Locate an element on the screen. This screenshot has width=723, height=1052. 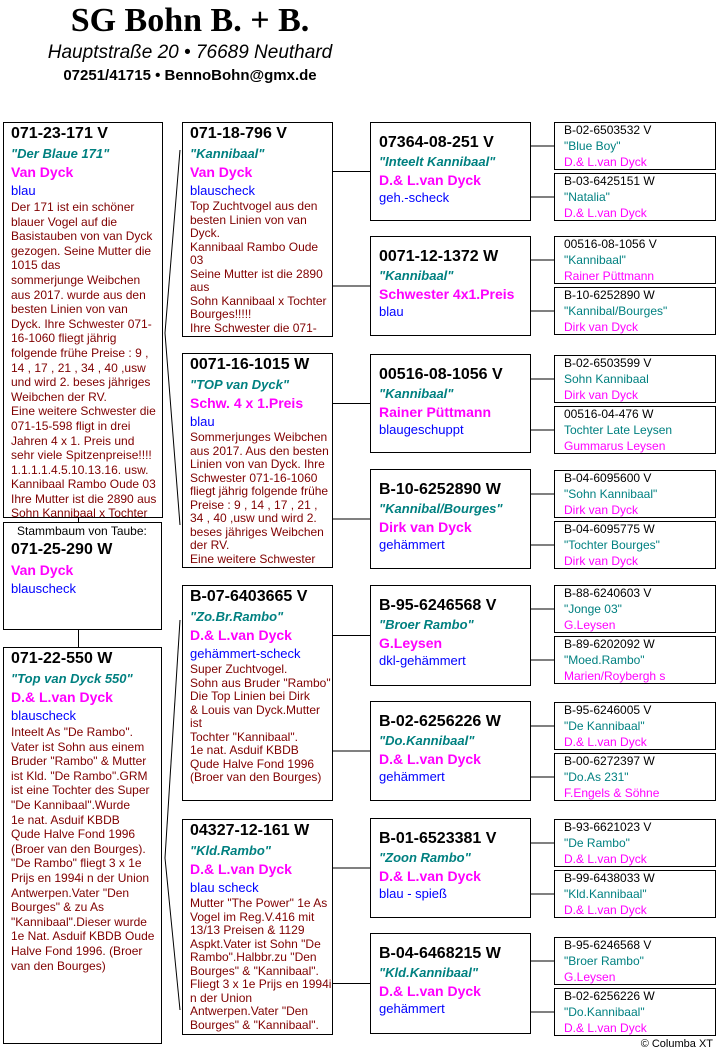
ring-number: B-04-6468215 W is located at coordinates (440, 953).